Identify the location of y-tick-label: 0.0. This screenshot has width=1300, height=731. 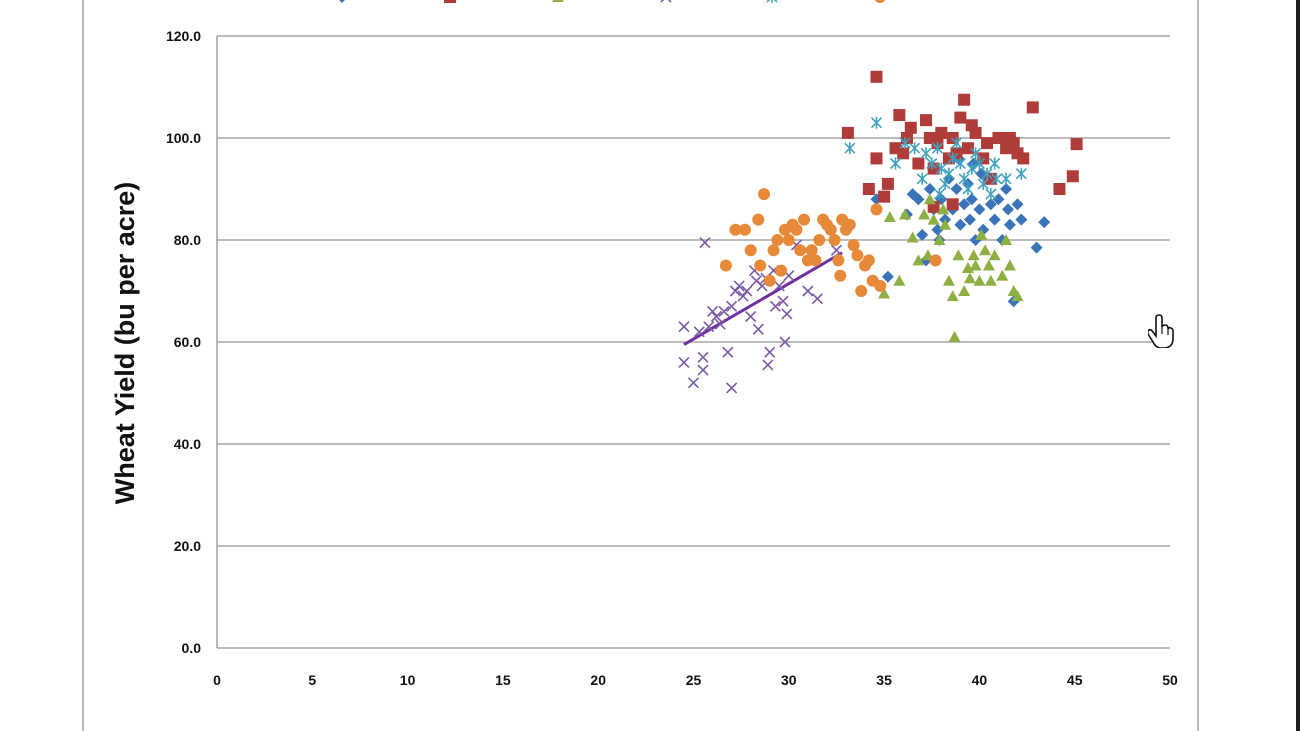
(192, 648).